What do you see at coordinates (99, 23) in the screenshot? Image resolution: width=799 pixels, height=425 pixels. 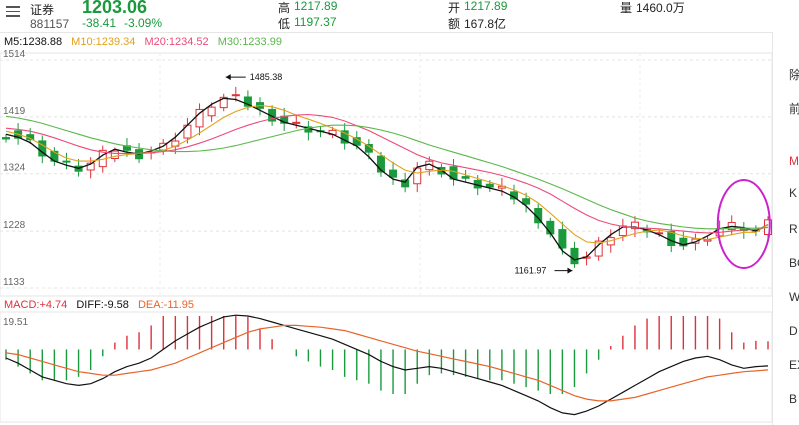 I see `price-change: -38.41` at bounding box center [99, 23].